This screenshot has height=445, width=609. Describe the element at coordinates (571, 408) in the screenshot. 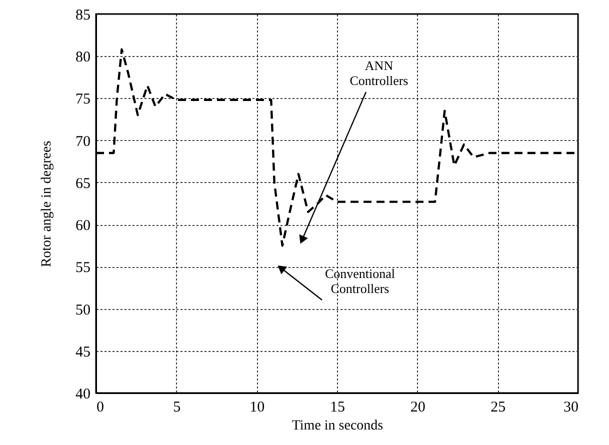

I see `x-tick-label: 30` at that location.